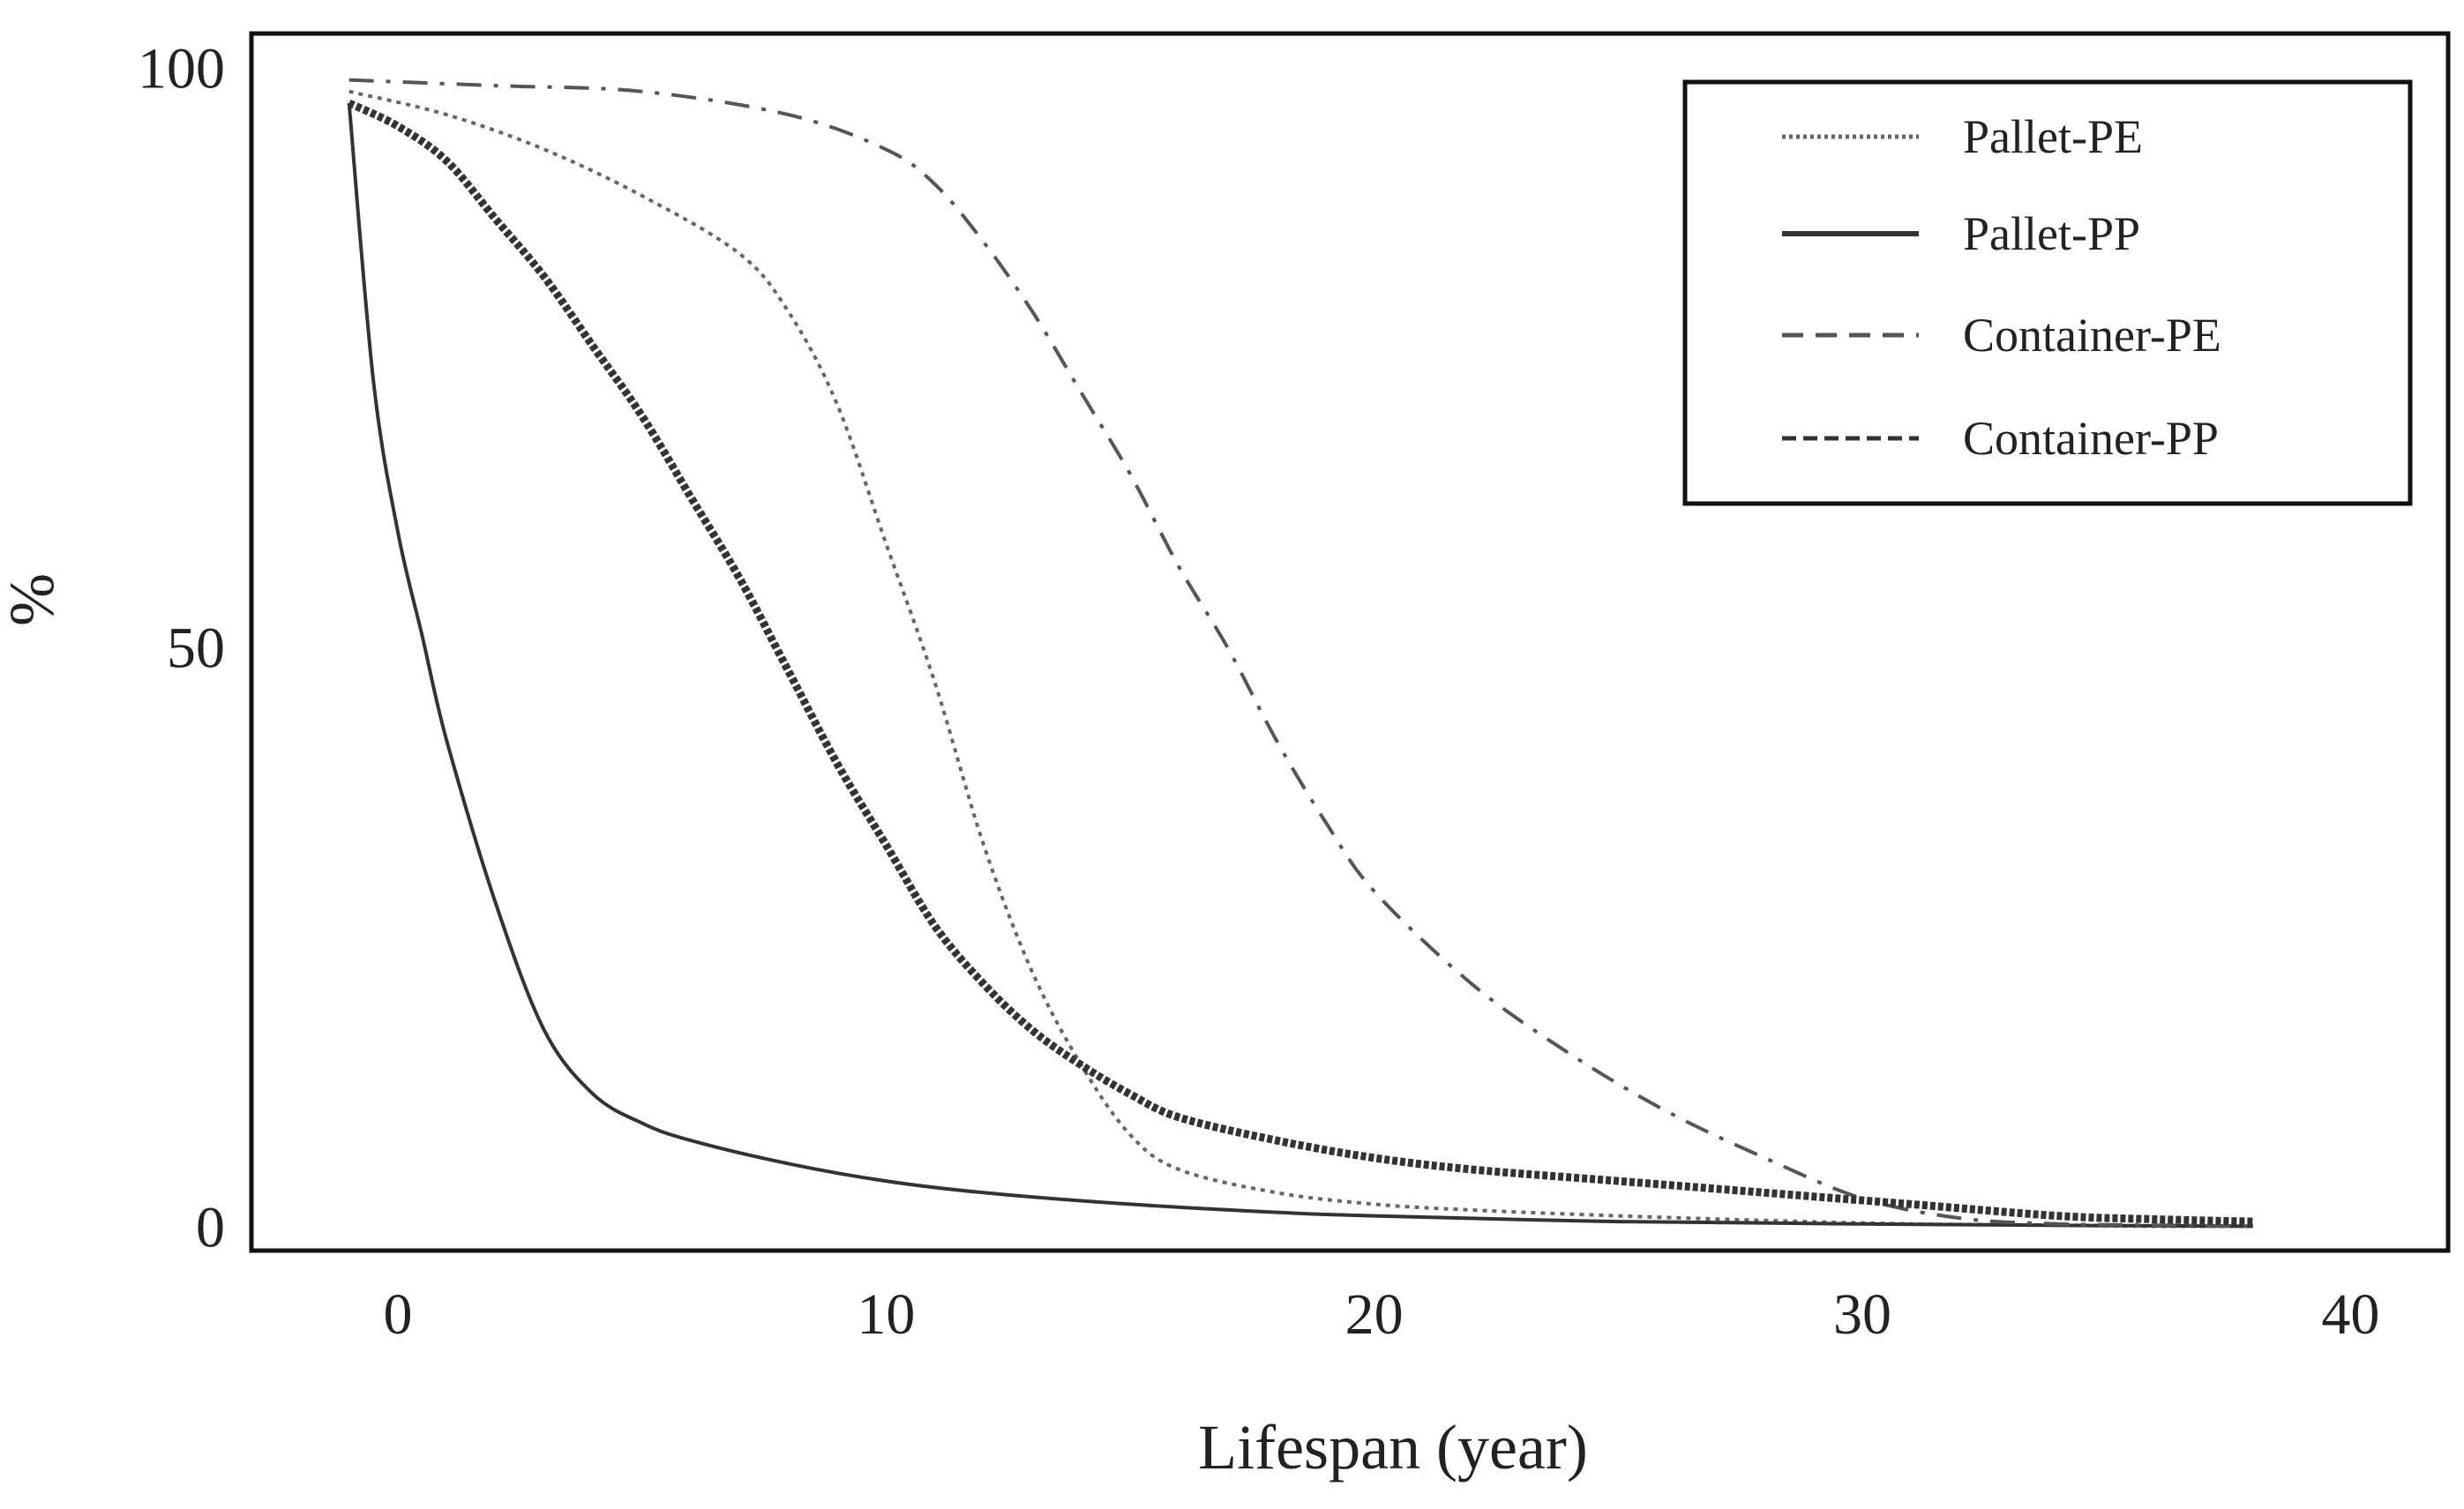 The width and height of the screenshot is (2464, 1509). Describe the element at coordinates (210, 1228) in the screenshot. I see `y-tick-label: 0` at that location.